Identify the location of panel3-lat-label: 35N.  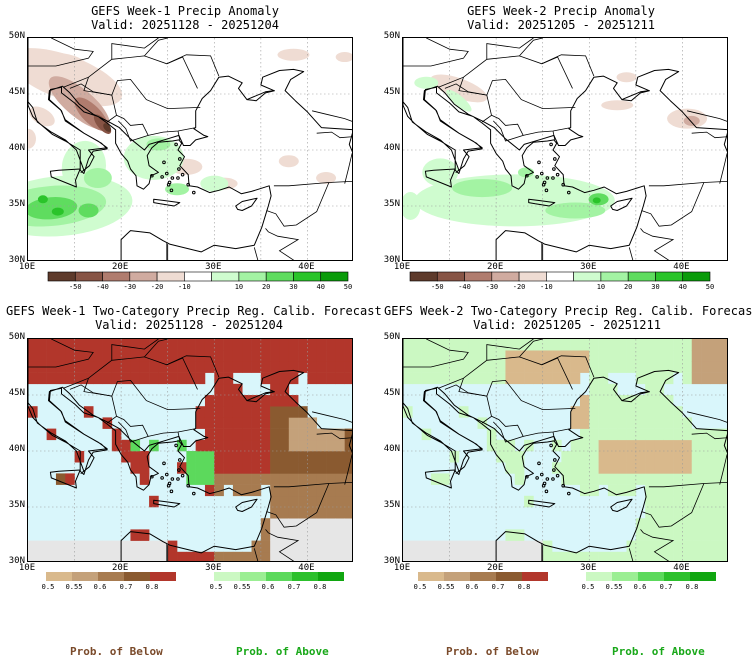
(16, 505).